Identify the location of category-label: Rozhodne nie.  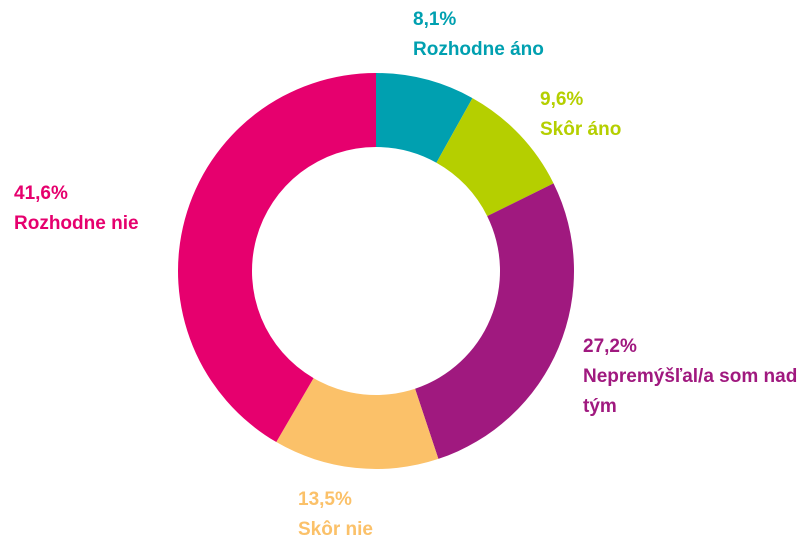
(76, 223).